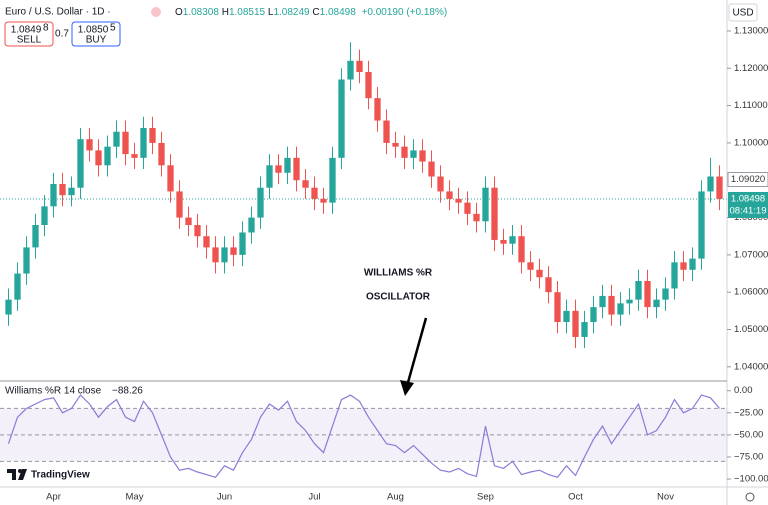 This screenshot has height=505, width=768. I want to click on currency: USD, so click(742, 13).